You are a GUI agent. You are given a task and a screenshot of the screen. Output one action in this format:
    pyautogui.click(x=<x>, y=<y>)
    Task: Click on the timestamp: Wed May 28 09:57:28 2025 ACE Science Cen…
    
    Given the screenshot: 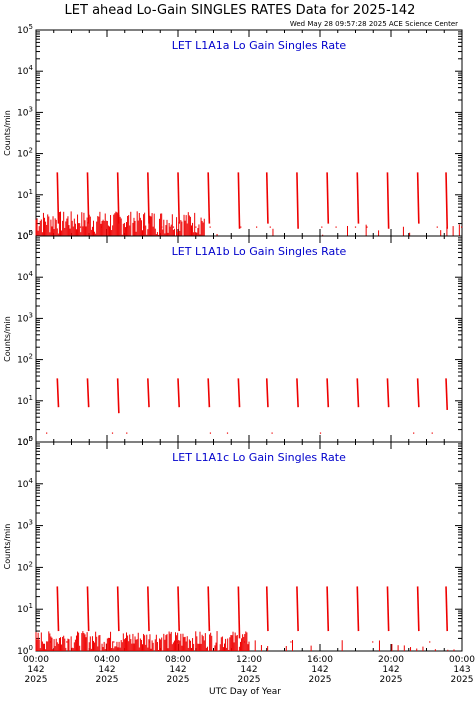 What is the action you would take?
    pyautogui.click(x=374, y=24)
    